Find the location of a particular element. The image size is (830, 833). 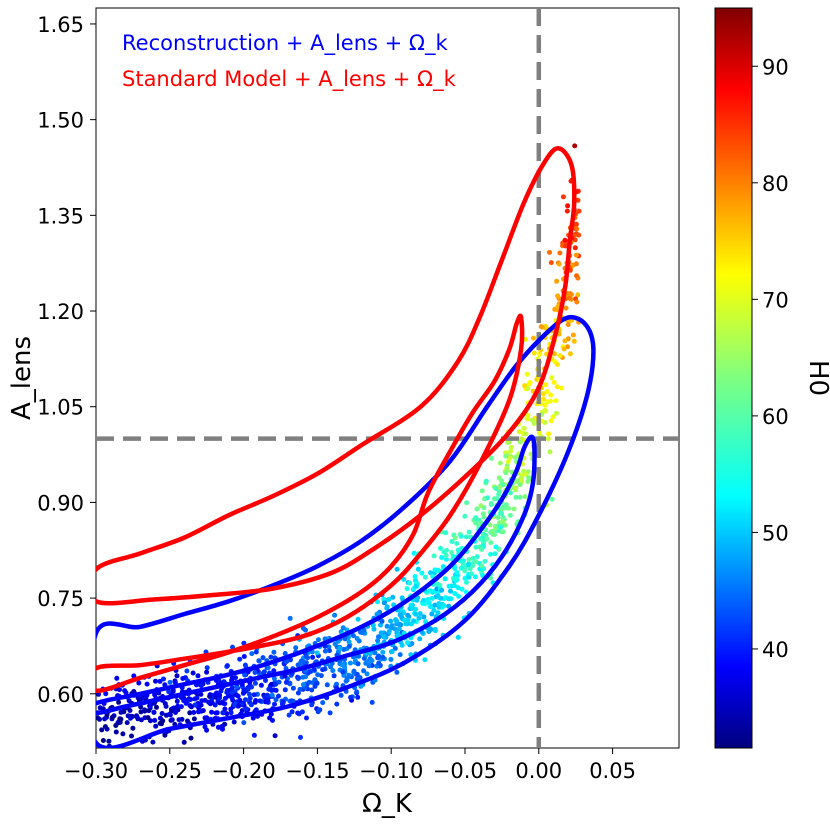

y-tick-label: 1.20 is located at coordinates (60, 312).